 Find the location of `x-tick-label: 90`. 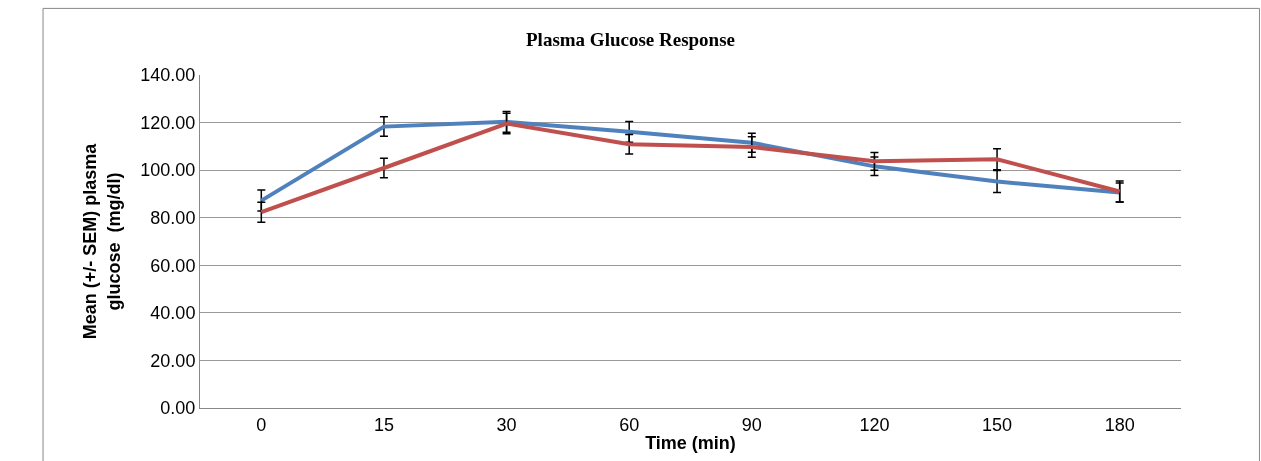

x-tick-label: 90 is located at coordinates (751, 424).